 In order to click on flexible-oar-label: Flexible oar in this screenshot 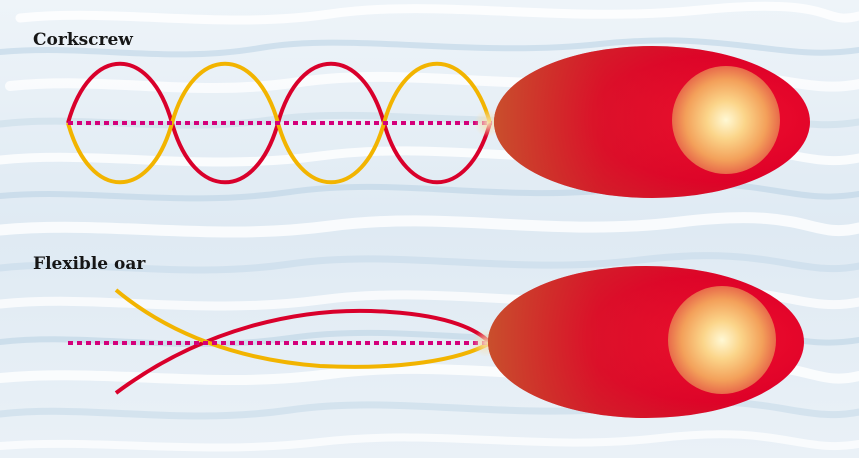, I will do `click(89, 264)`.